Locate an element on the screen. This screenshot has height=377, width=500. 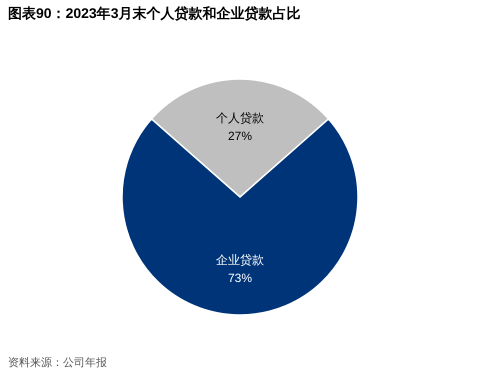
text: 资料来源：公司年报 is located at coordinates (57, 362).